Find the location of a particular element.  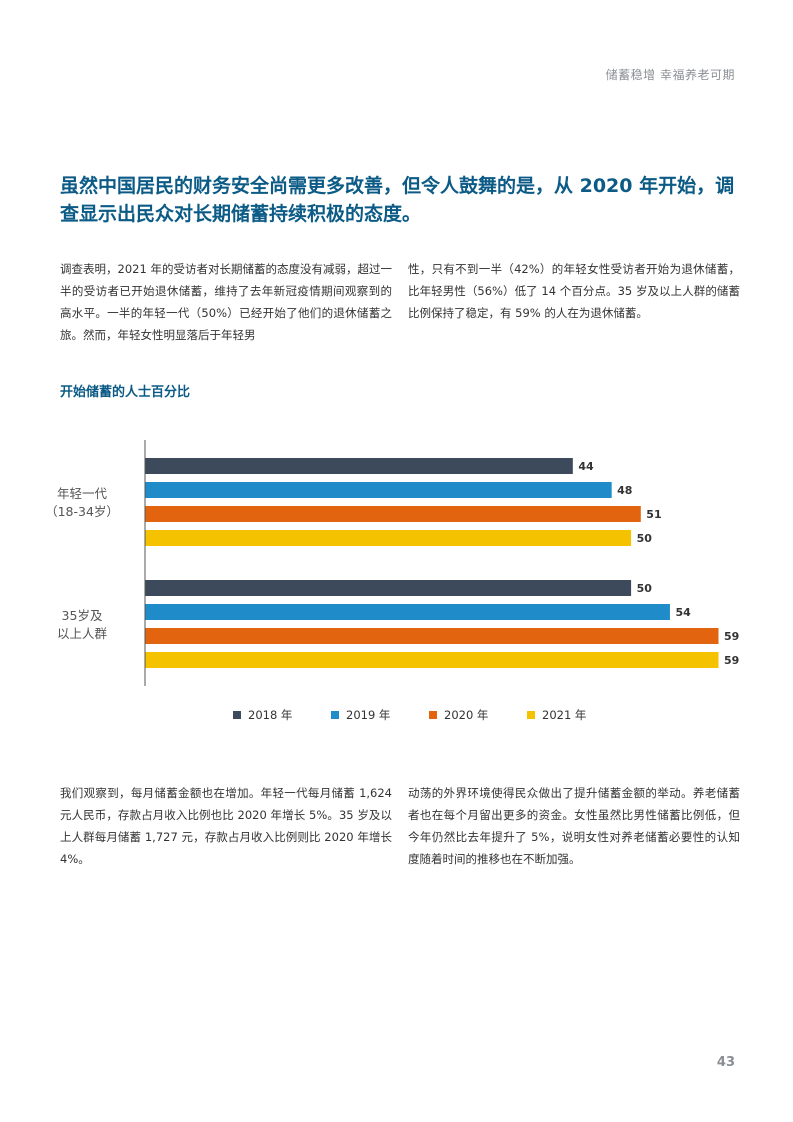

category-label: （18-34岁） is located at coordinates (82, 511).